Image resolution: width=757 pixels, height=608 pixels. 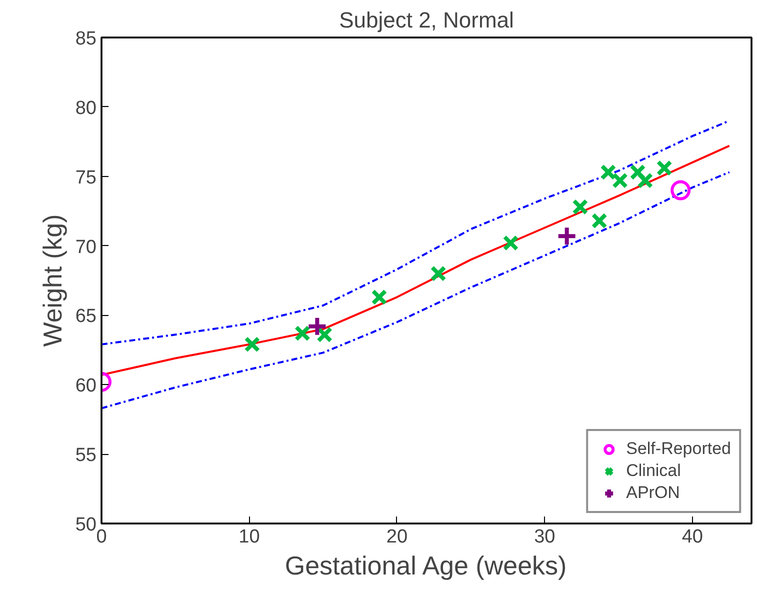 What do you see at coordinates (86, 177) in the screenshot?
I see `y-tick-label: 75` at bounding box center [86, 177].